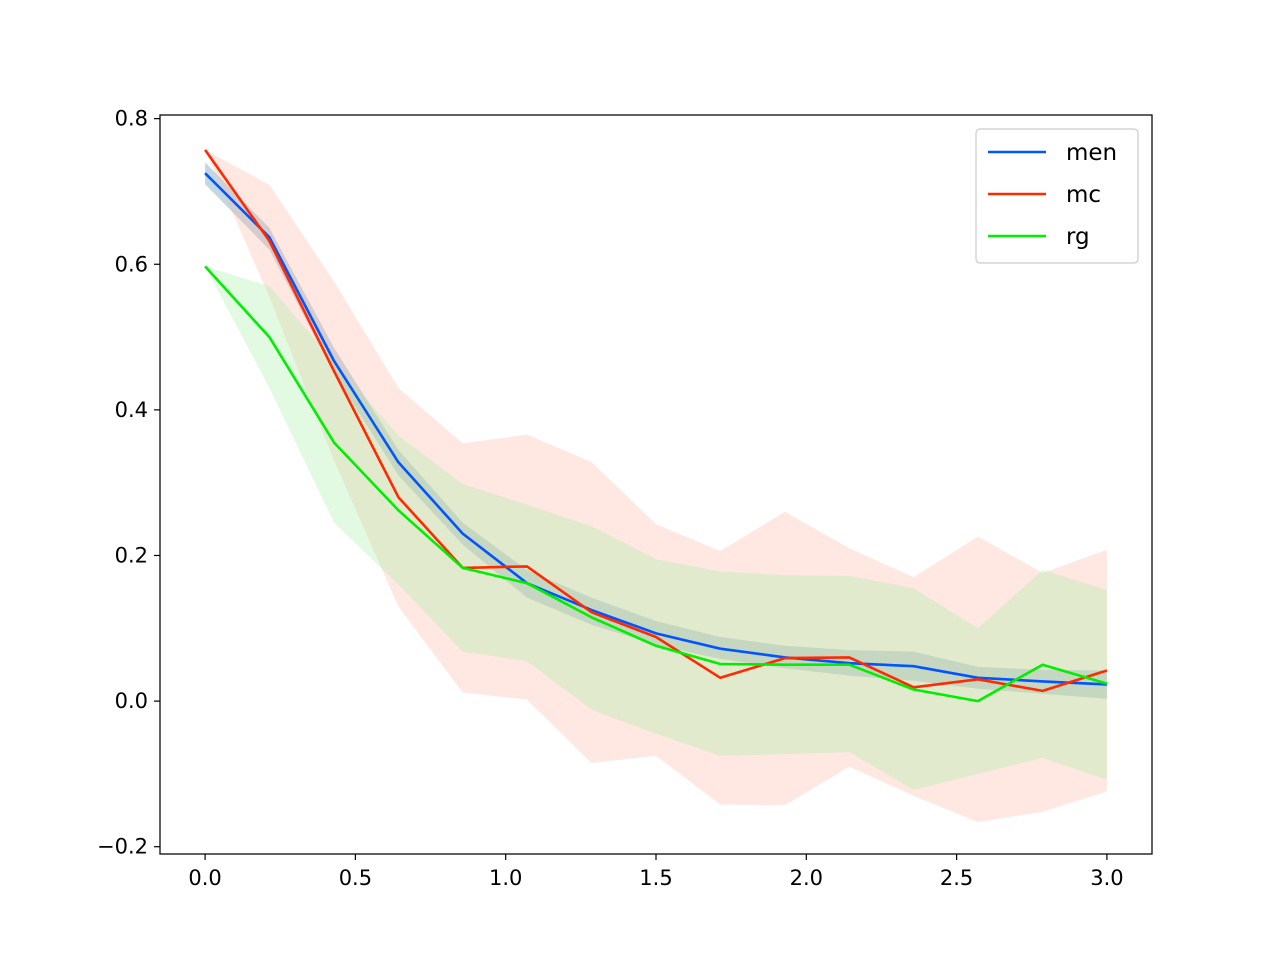  I want to click on y-tick-label: 0.2, so click(131, 555).